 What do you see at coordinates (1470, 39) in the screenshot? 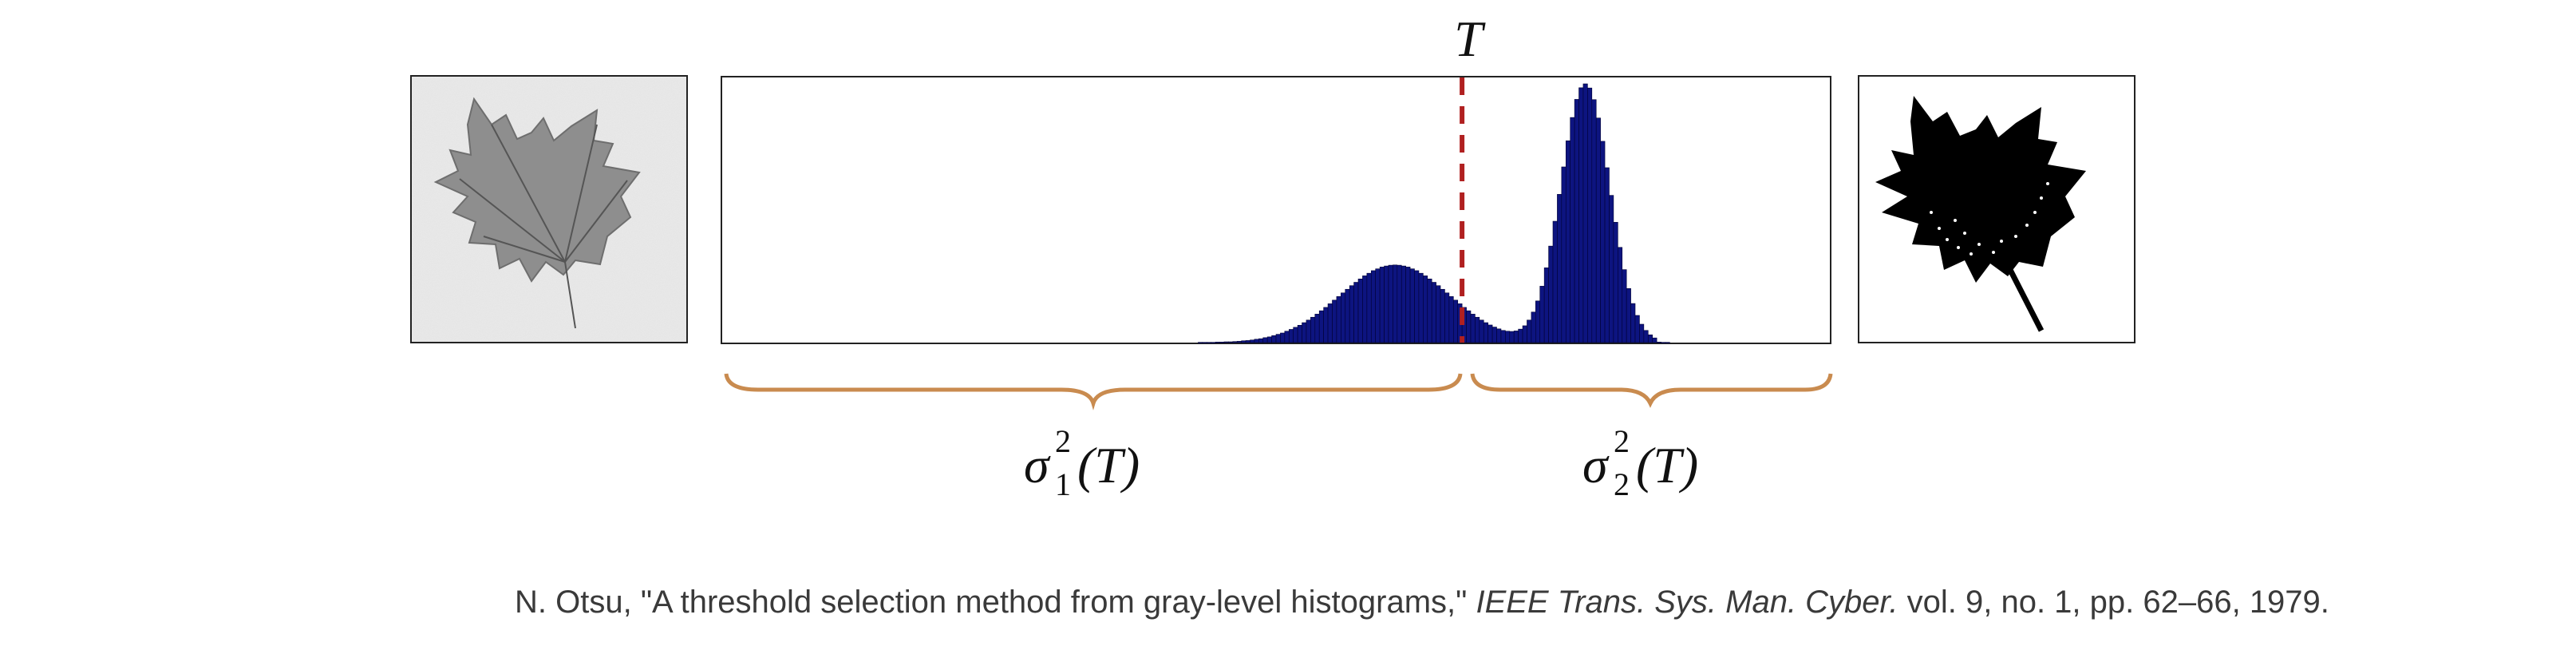
I see `threshold-label: T` at bounding box center [1470, 39].